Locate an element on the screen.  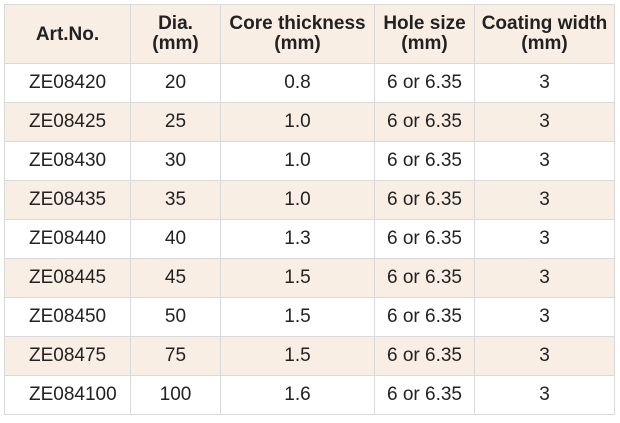
table-row: ZE08430 30 1.0 6 or 6.35 3 is located at coordinates (309, 161).